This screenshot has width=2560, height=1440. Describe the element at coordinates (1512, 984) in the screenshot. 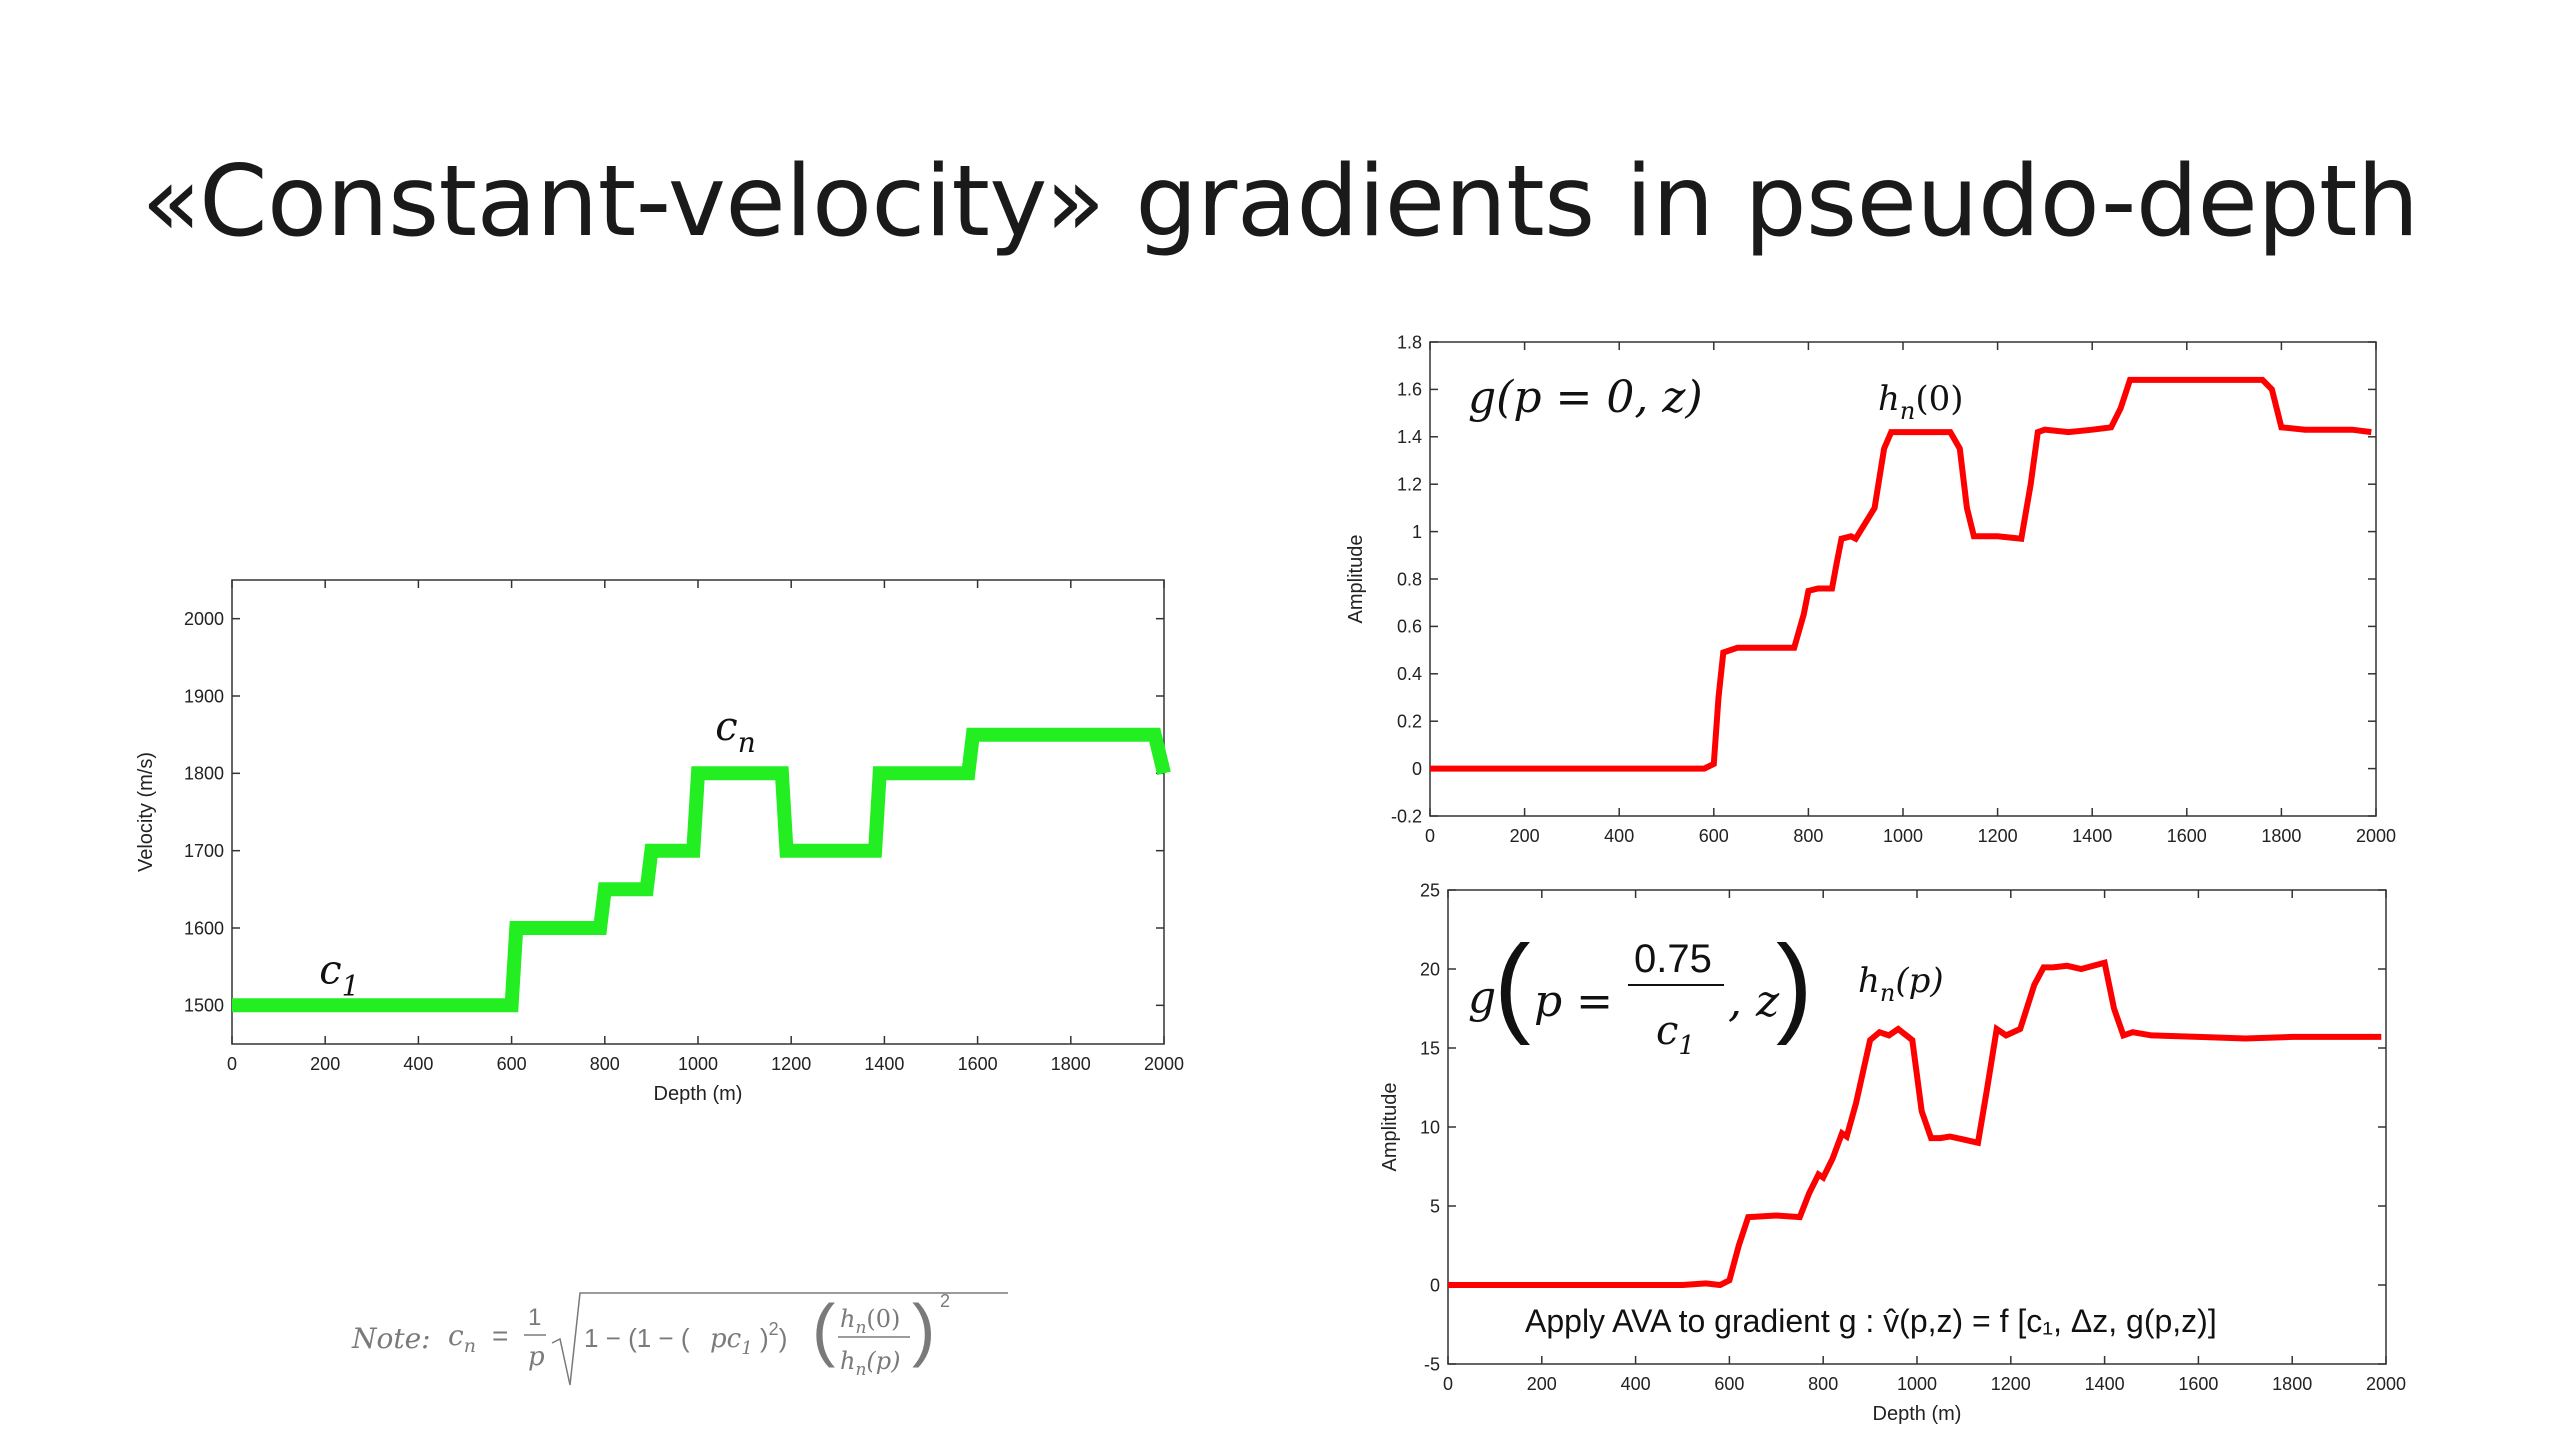

I see `plot-title-paren-open: (` at that location.